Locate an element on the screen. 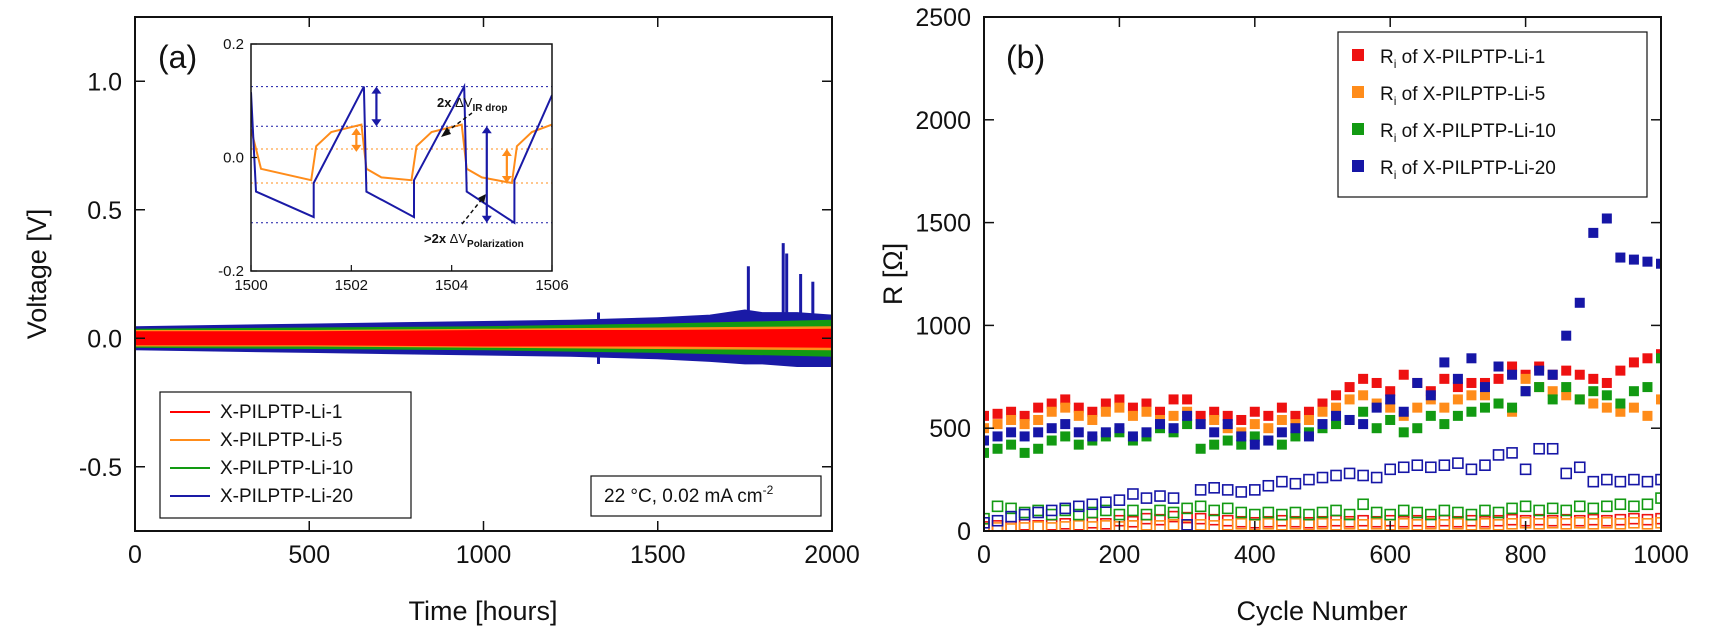  inset-blue-curve is located at coordinates (401, 153).